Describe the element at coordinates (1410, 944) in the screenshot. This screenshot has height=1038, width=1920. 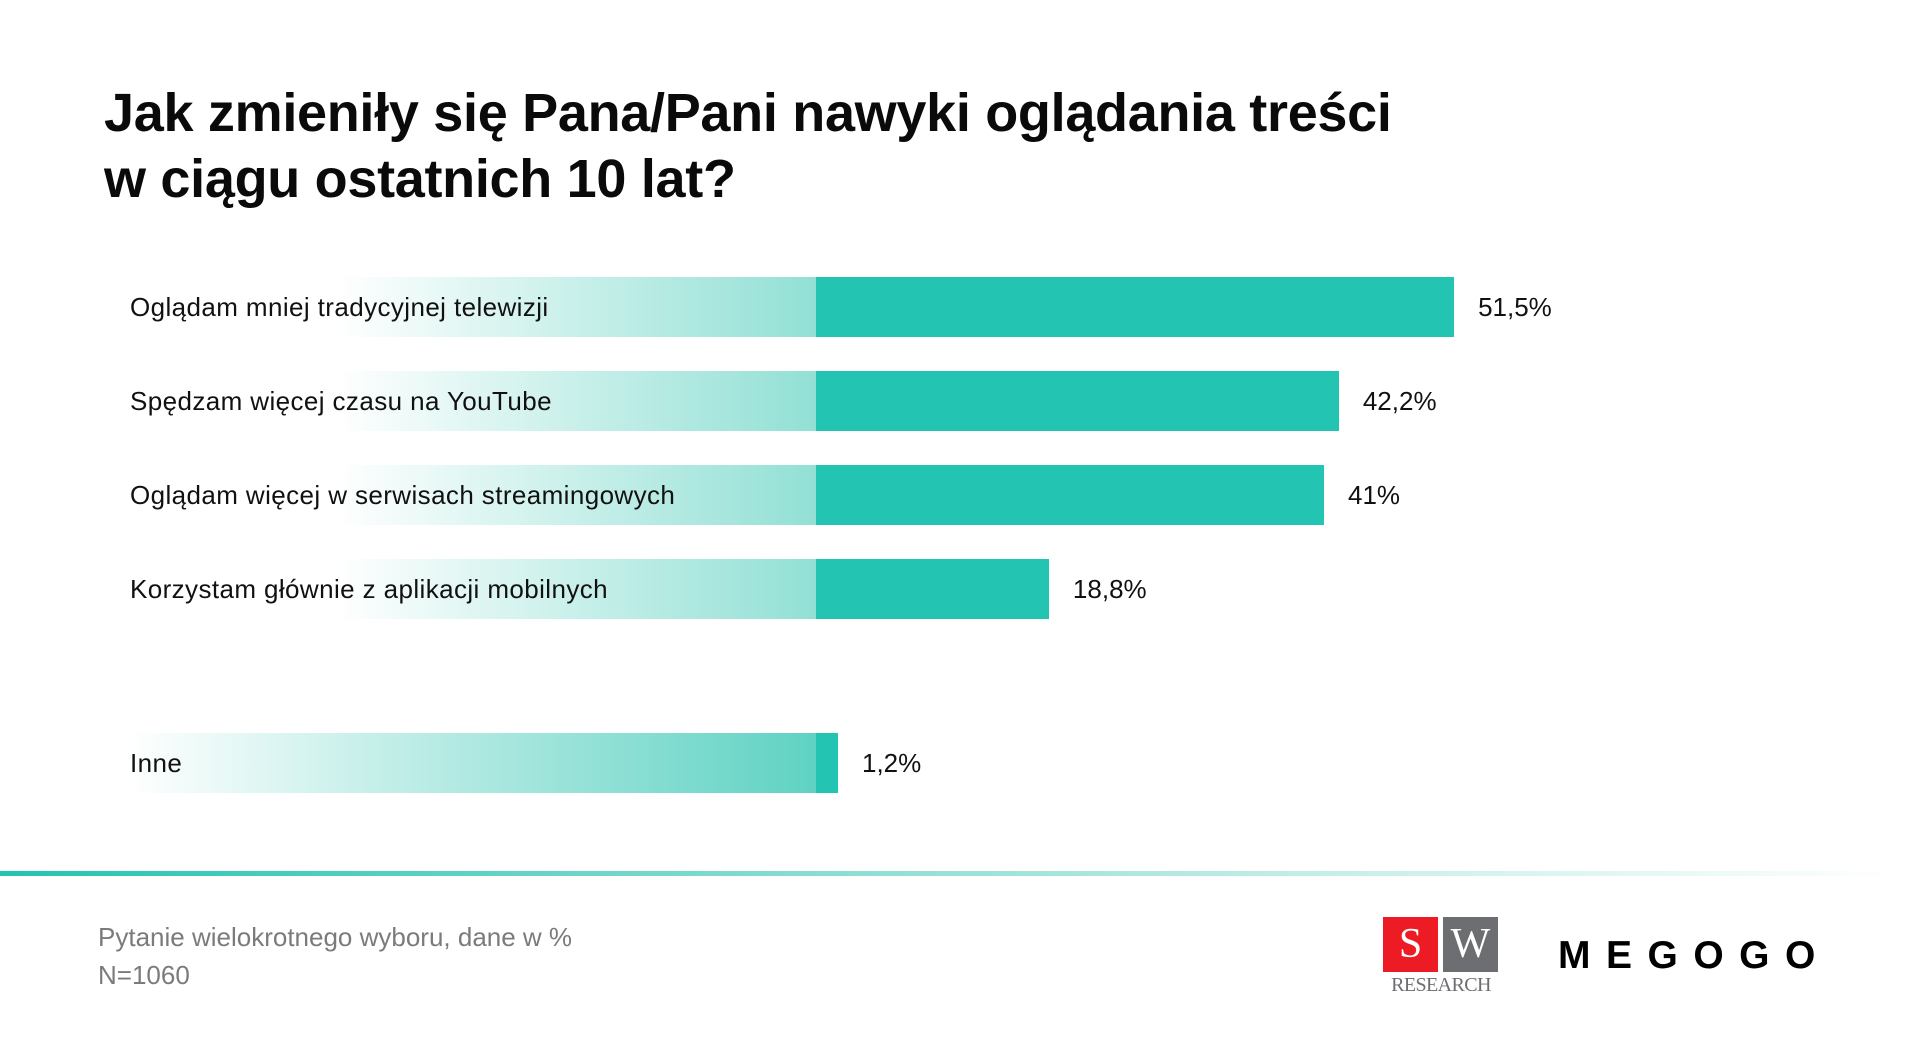
I see `sw-logo-s-box: S` at that location.